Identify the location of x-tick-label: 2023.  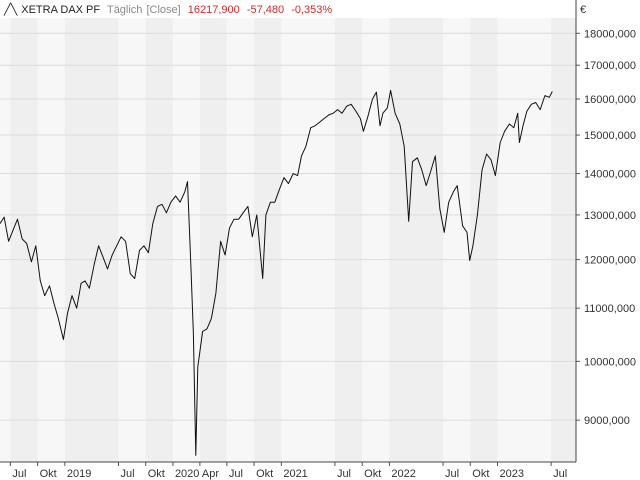
(512, 474).